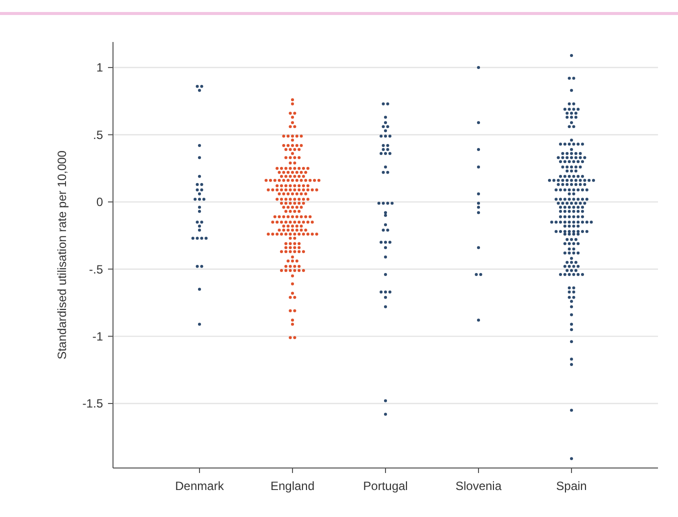  I want to click on x-tick-label: Portugal, so click(385, 486).